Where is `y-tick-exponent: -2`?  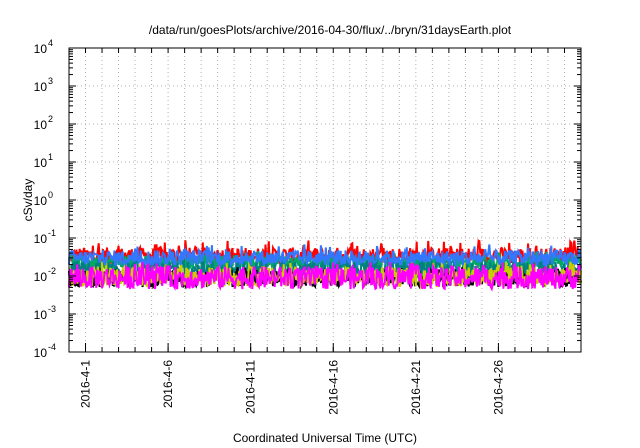 y-tick-exponent: -2 is located at coordinates (52, 271).